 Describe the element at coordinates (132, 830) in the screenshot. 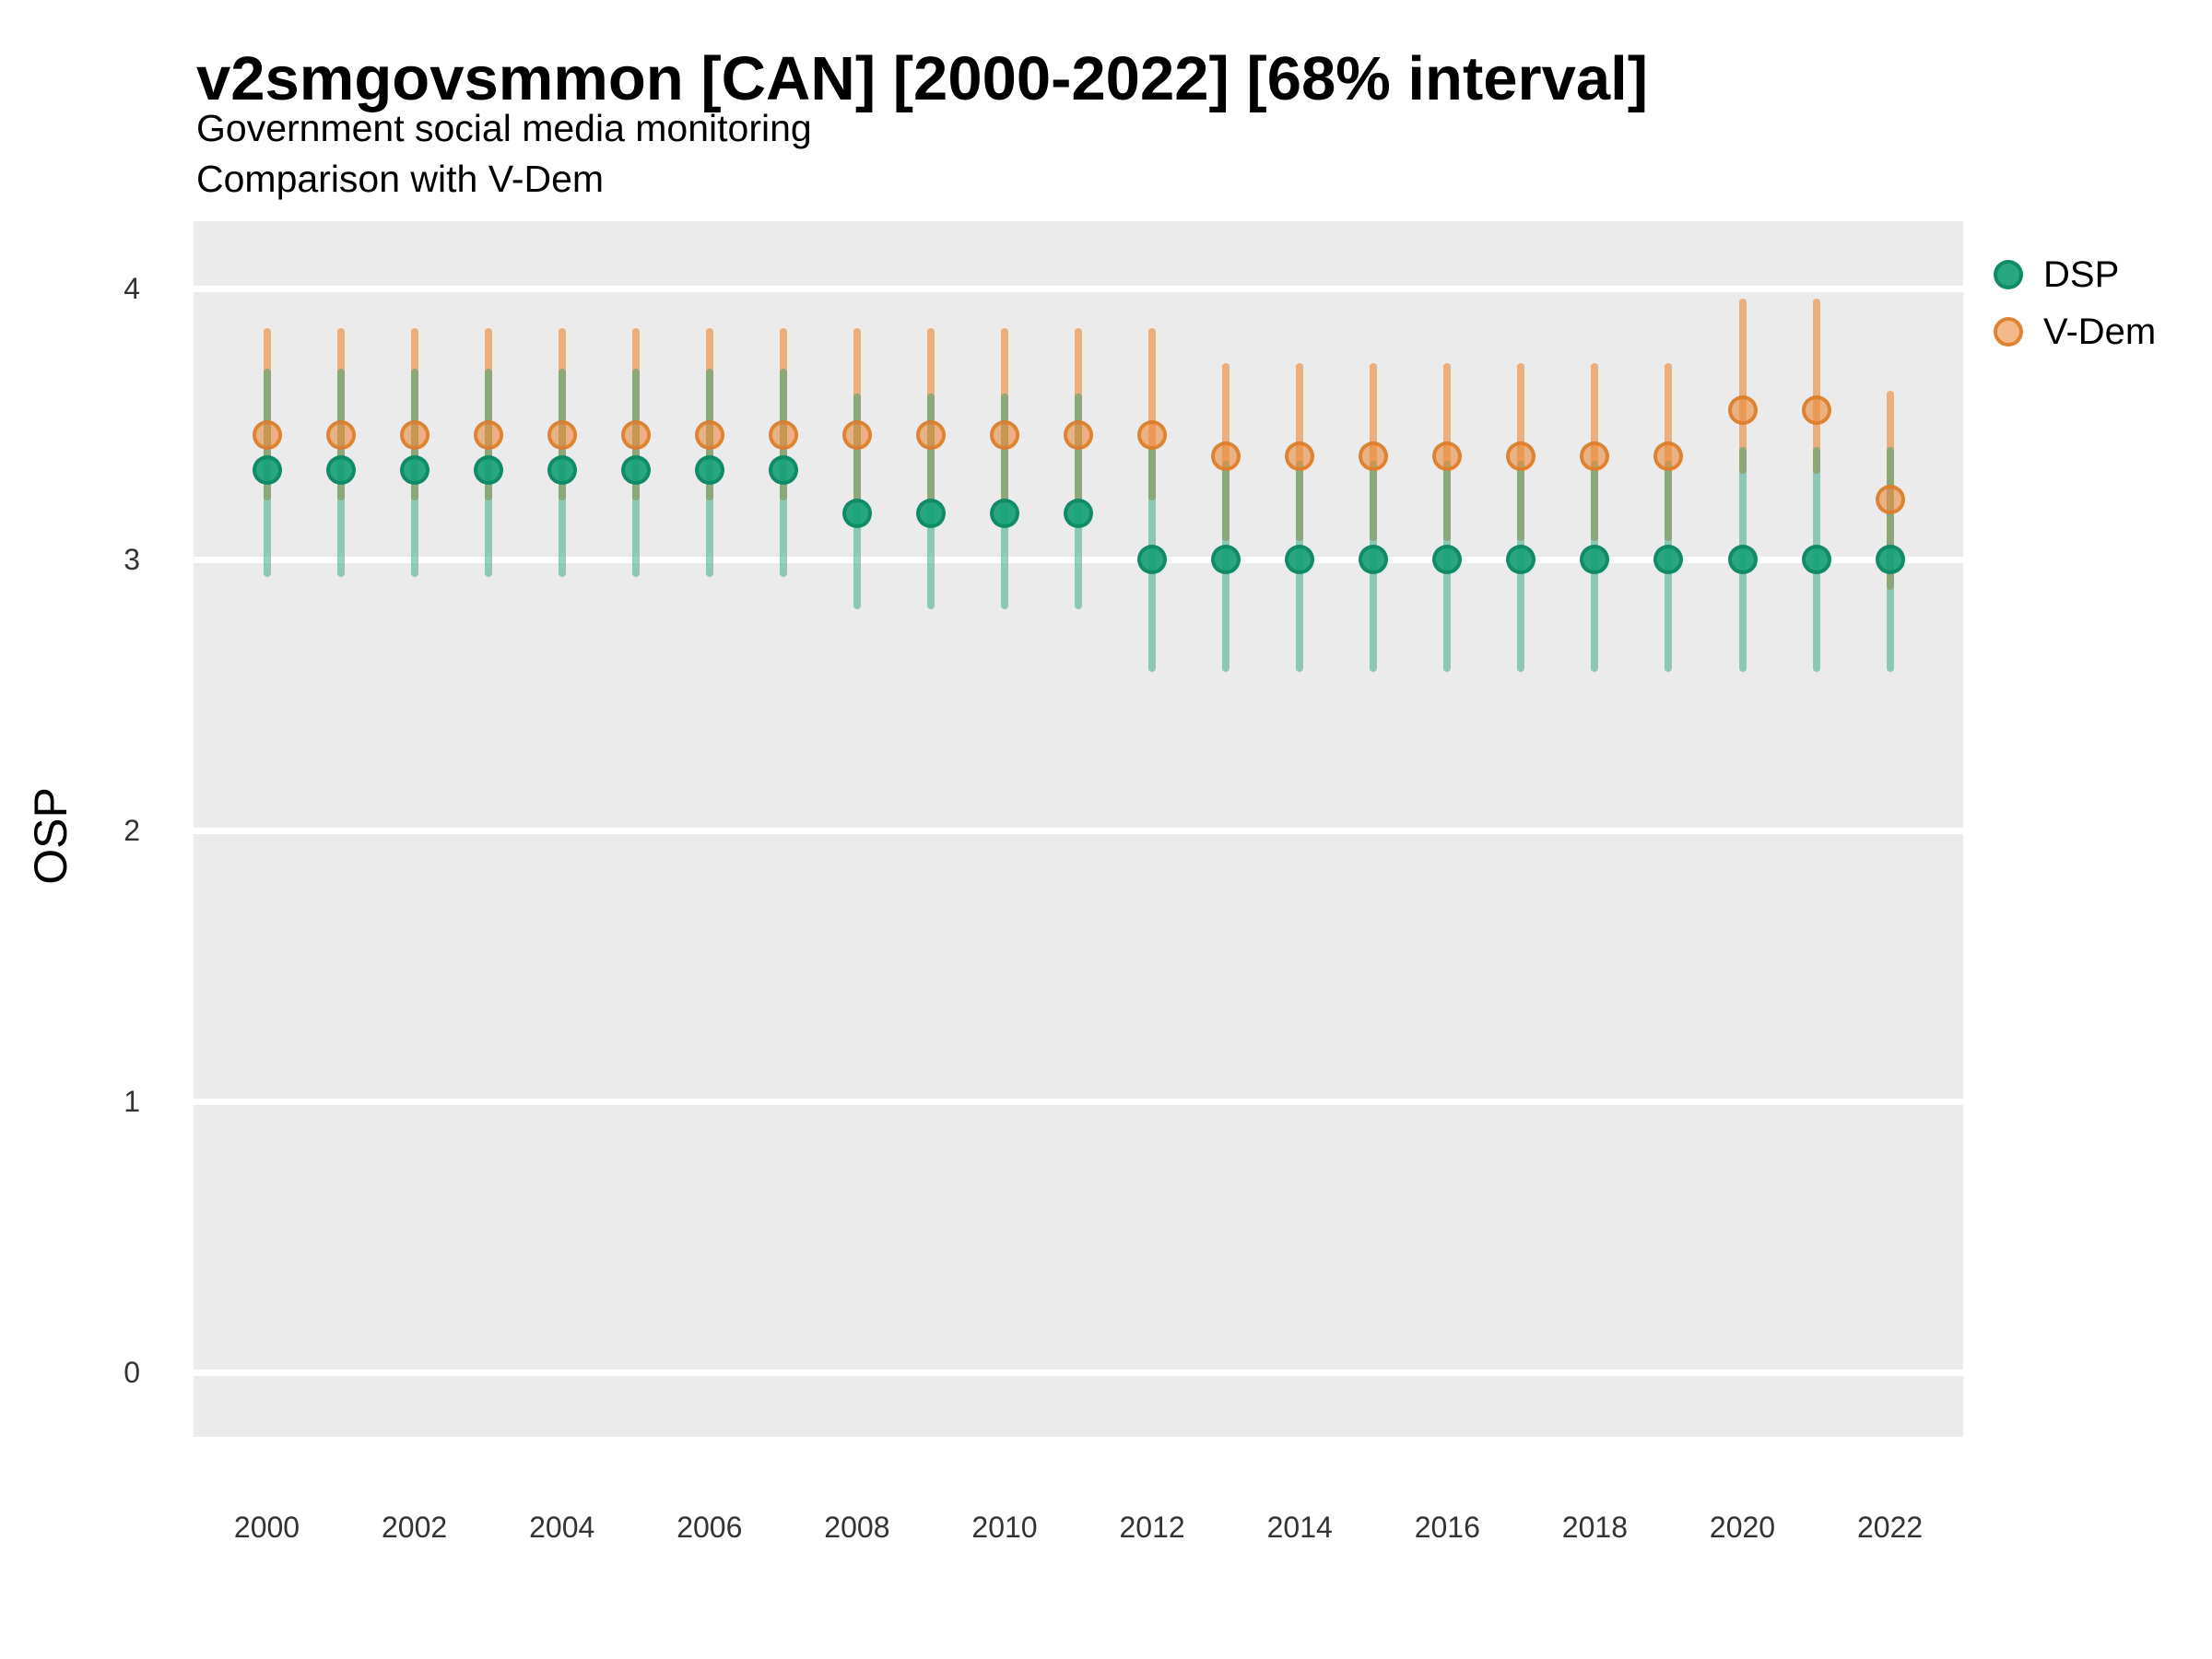

I see `y-tick-label: 2` at that location.